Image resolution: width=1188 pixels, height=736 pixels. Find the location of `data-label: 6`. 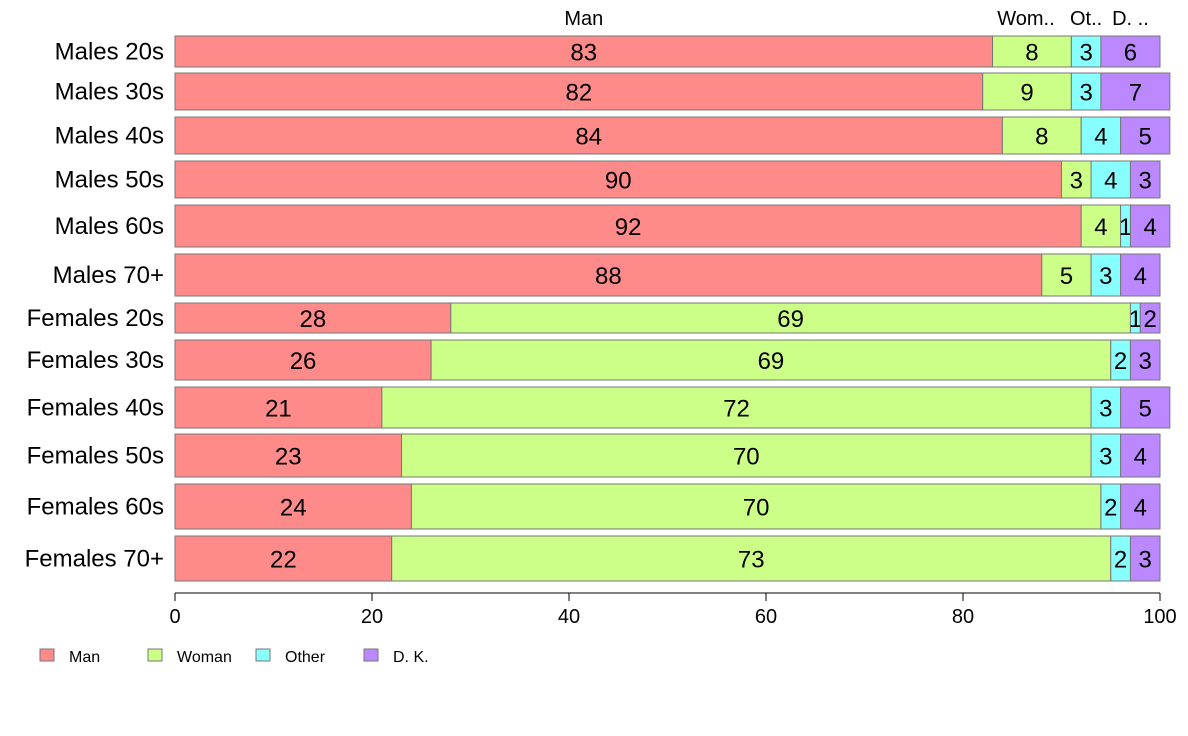

data-label: 6 is located at coordinates (1130, 53).